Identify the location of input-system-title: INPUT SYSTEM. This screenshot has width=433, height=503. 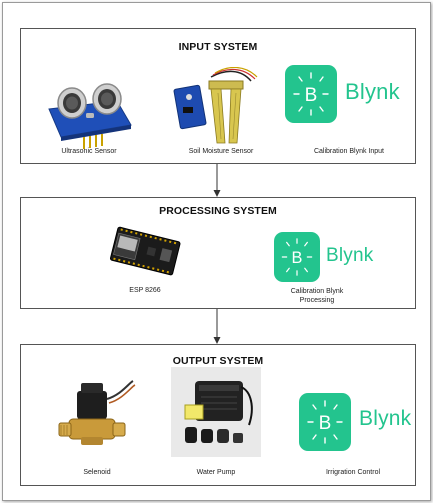
(218, 47).